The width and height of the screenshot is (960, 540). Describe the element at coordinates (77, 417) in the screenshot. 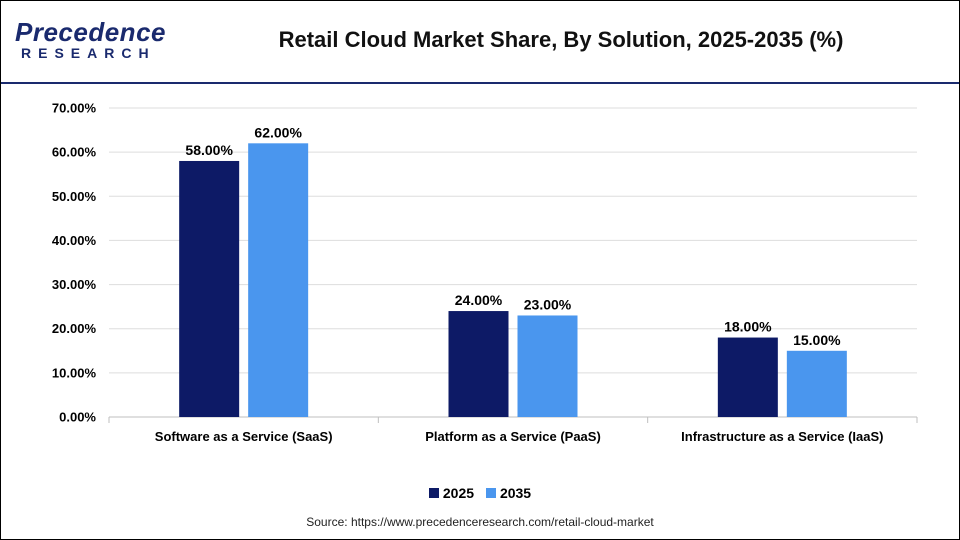

I see `y-tick-label: 0.00%` at that location.